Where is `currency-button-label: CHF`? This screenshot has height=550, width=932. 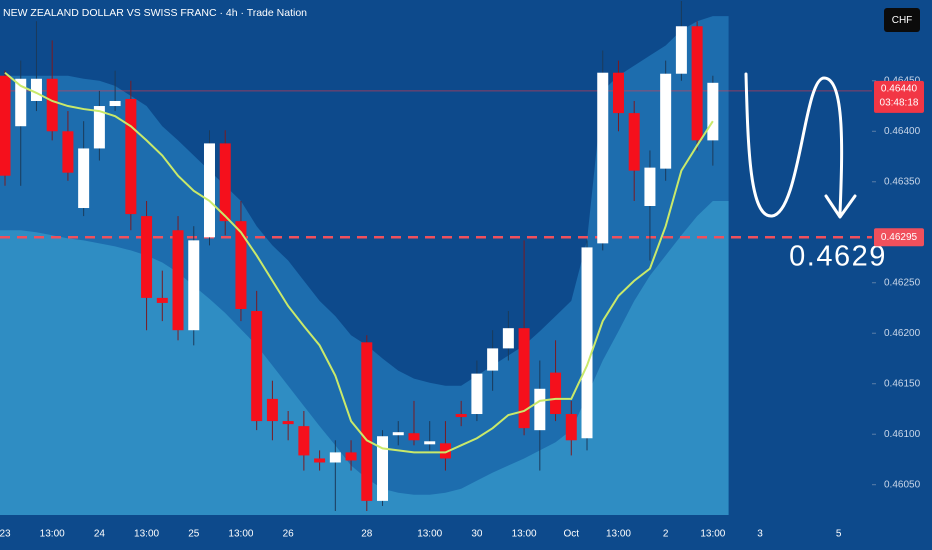 currency-button-label: CHF is located at coordinates (902, 20).